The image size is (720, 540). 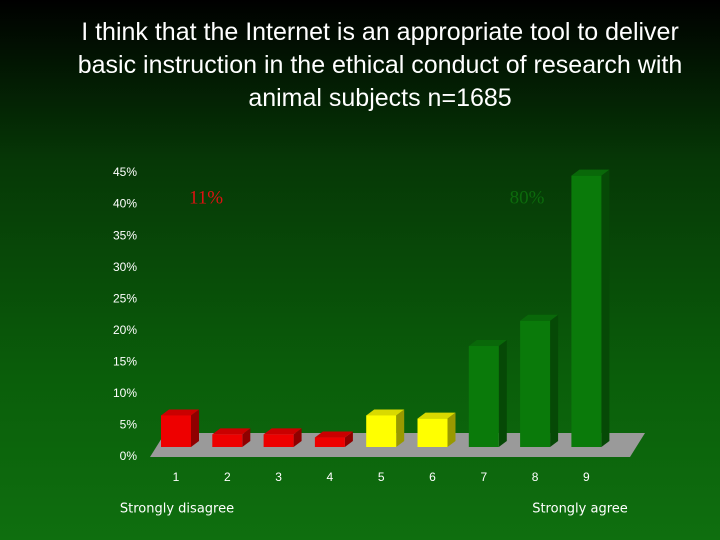 What do you see at coordinates (125, 393) in the screenshot?
I see `y-tick-label: 10%` at bounding box center [125, 393].